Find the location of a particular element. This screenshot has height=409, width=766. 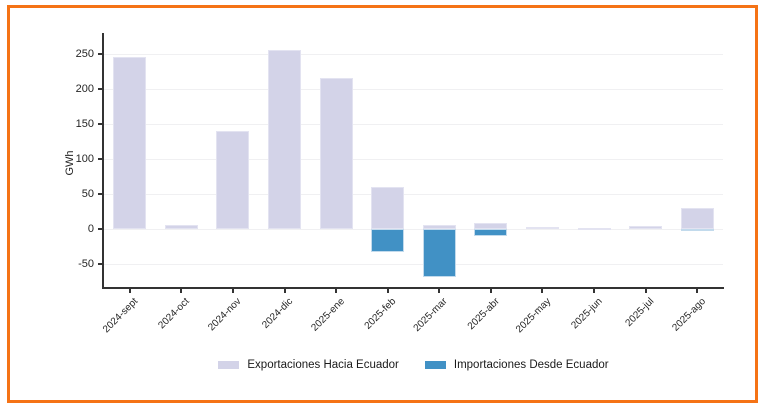

x-tick-label-2025-ago: 2025-ago is located at coordinates (689, 315).